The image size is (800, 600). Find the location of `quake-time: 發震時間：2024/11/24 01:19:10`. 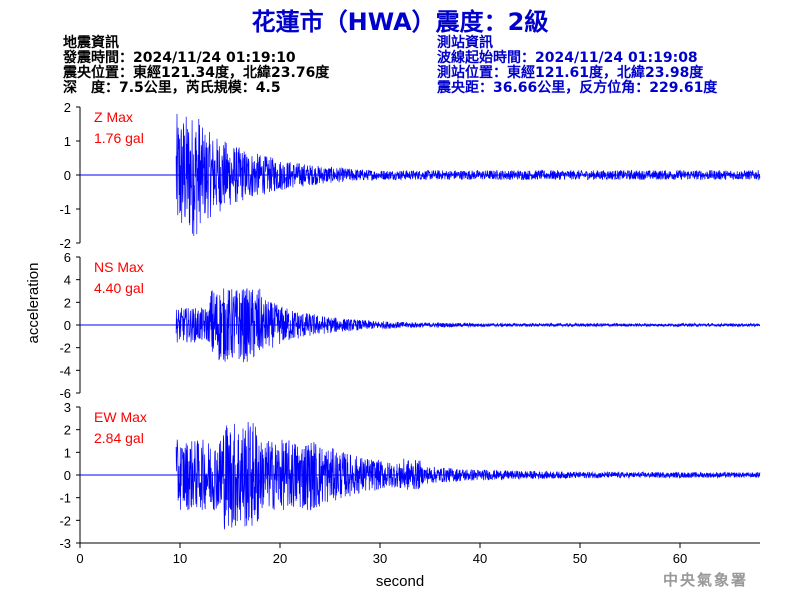

quake-time: 發震時間：2024/11/24 01:19:10 is located at coordinates (179, 58).